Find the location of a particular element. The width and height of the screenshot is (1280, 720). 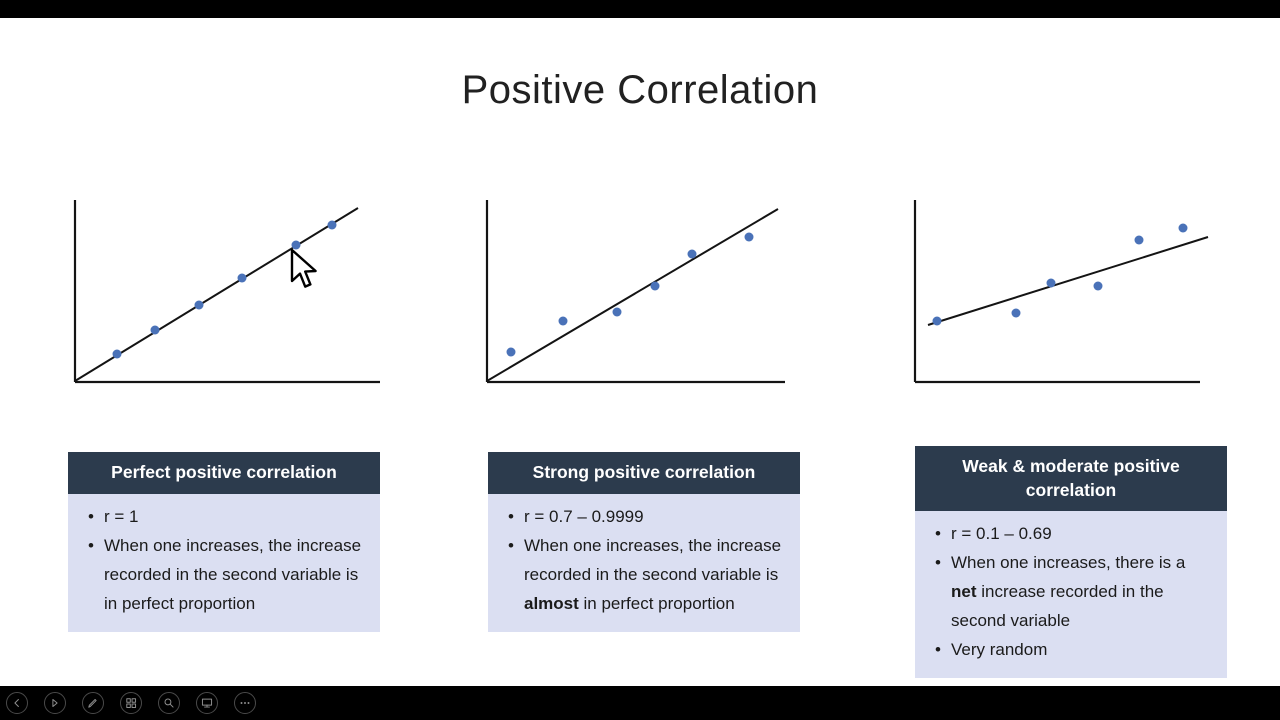

card-header: Perfect positive correlation is located at coordinates (224, 473).